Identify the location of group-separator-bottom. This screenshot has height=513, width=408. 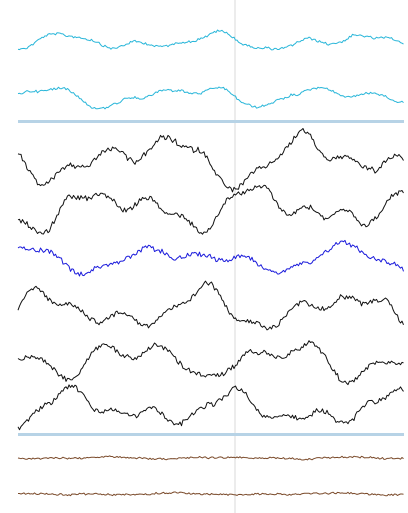
(211, 434).